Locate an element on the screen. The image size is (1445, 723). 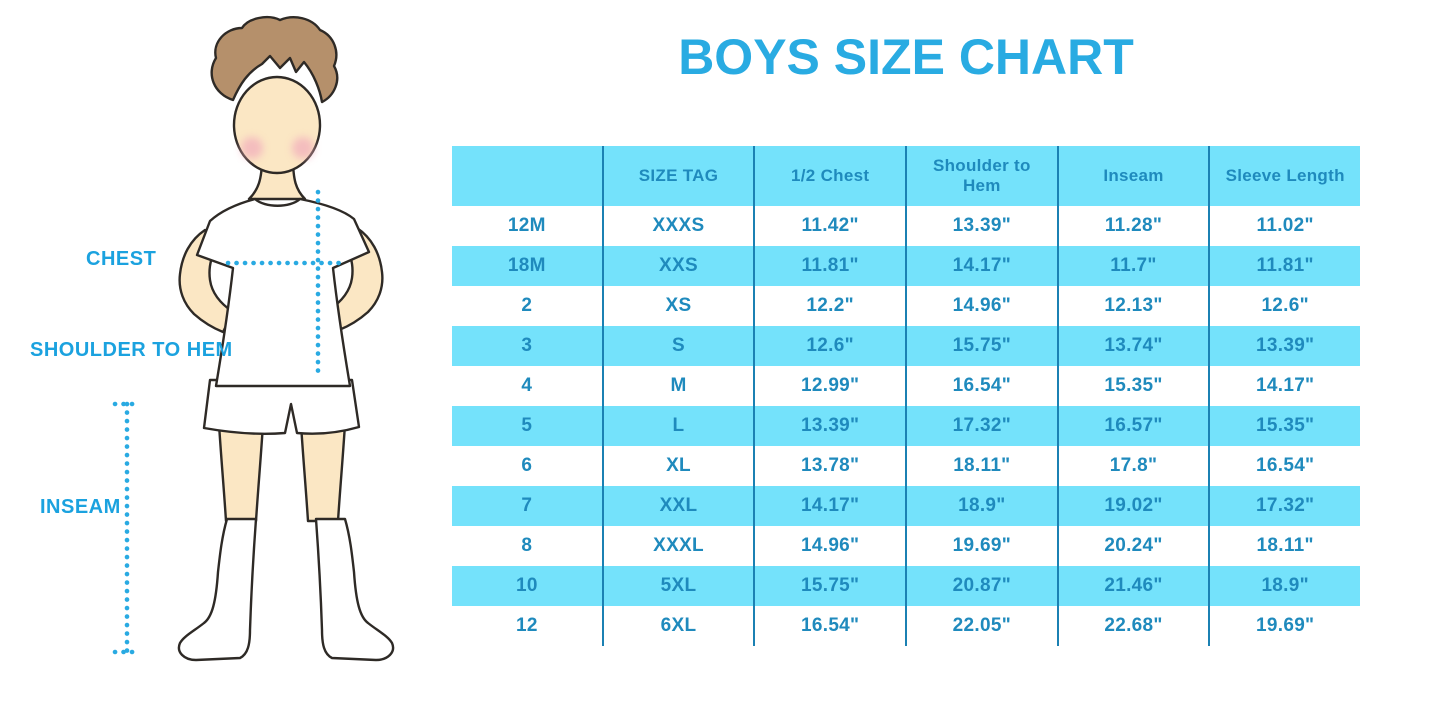
size-cell: 8 is located at coordinates (528, 546).